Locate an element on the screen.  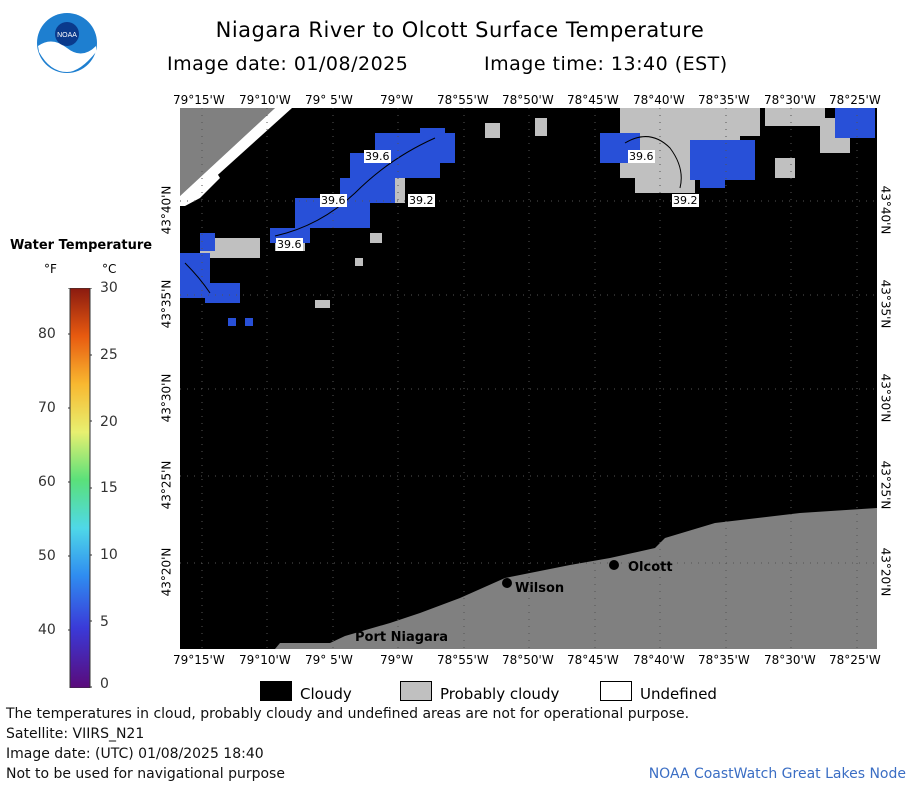
place-wilson: Wilson is located at coordinates (540, 588).